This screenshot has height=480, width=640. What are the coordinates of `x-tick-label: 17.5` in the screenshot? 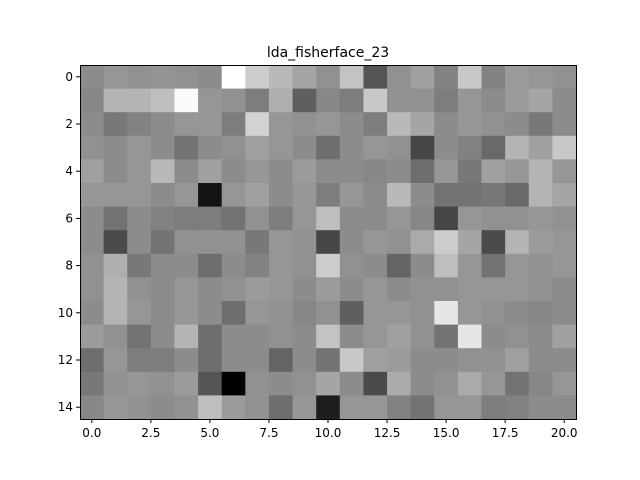 It's located at (505, 433).